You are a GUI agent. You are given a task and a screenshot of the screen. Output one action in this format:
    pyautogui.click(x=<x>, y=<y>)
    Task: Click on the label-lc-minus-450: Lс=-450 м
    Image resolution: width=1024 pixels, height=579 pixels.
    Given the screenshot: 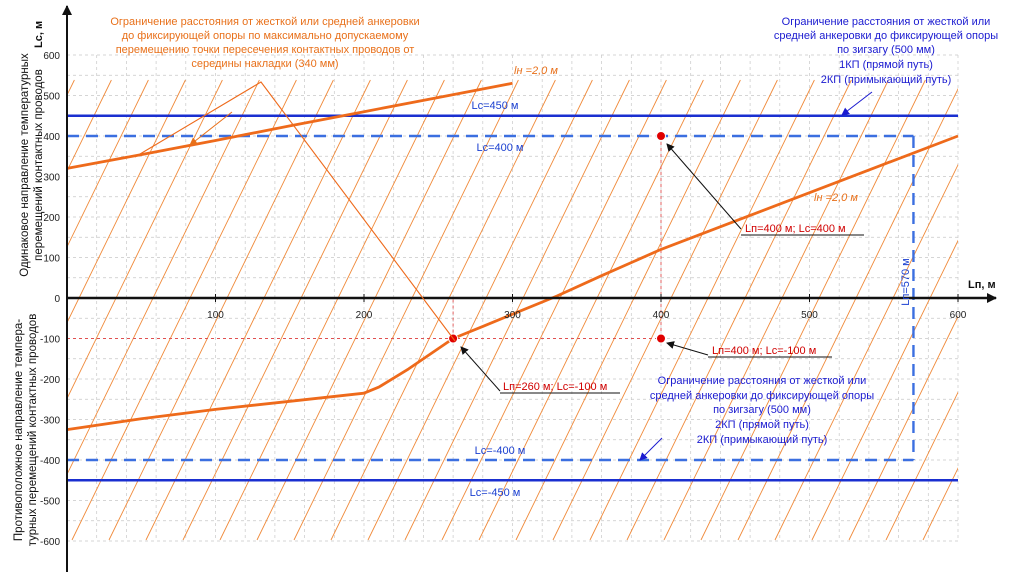 What is the action you would take?
    pyautogui.click(x=495, y=493)
    